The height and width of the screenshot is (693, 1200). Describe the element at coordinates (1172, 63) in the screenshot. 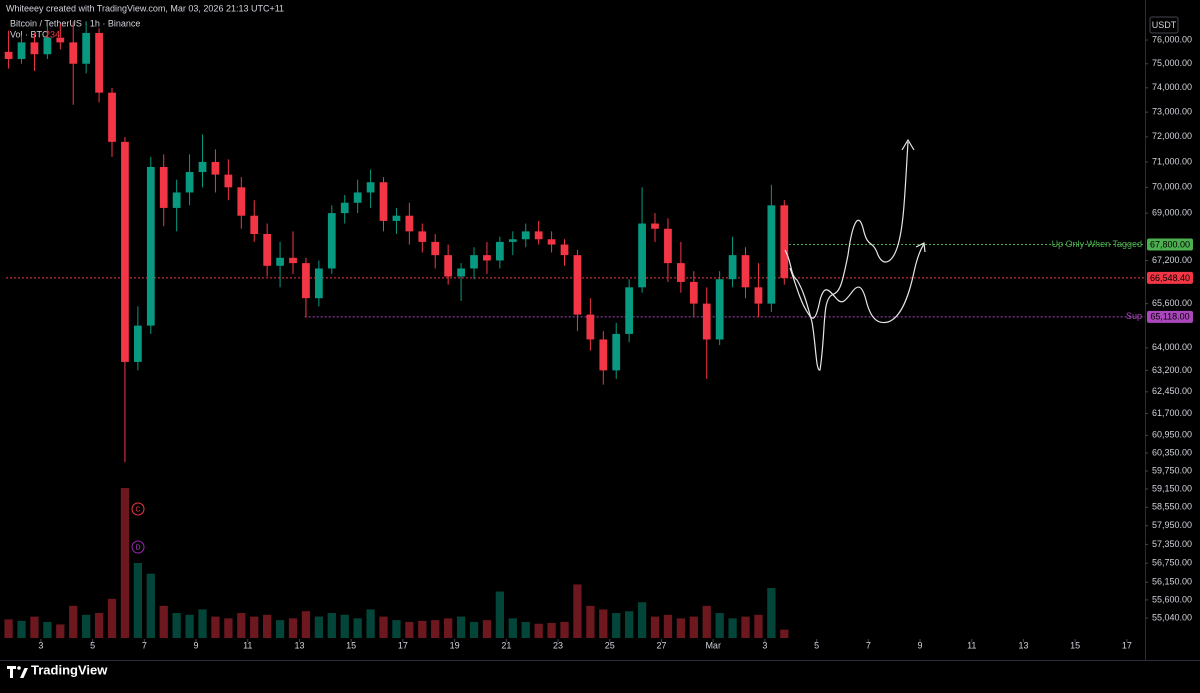

I see `y-tick-label: 75,000.00` at that location.